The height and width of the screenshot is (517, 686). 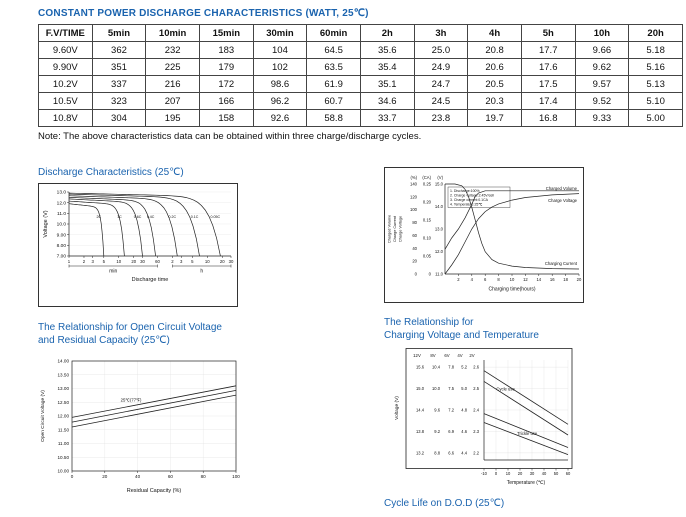 What do you see at coordinates (62, 246) in the screenshot?
I see `svg-text: 8.00` at bounding box center [62, 246].